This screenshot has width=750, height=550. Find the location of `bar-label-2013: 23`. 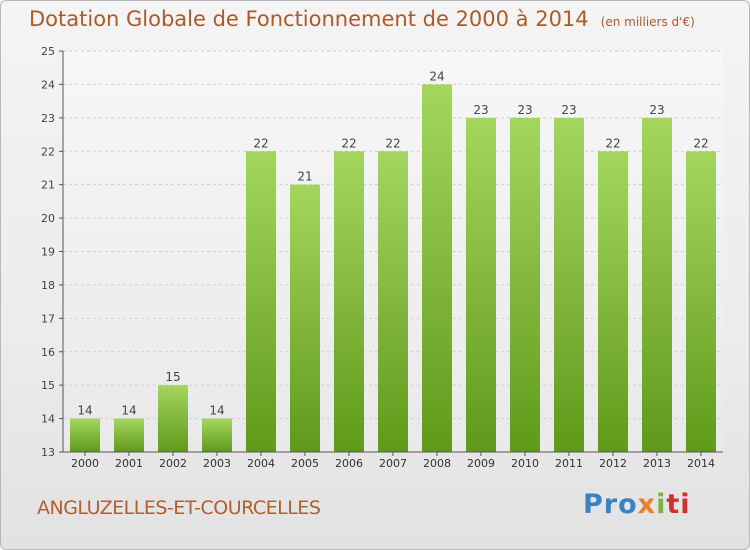

bar-label-2013: 23 is located at coordinates (656, 110).